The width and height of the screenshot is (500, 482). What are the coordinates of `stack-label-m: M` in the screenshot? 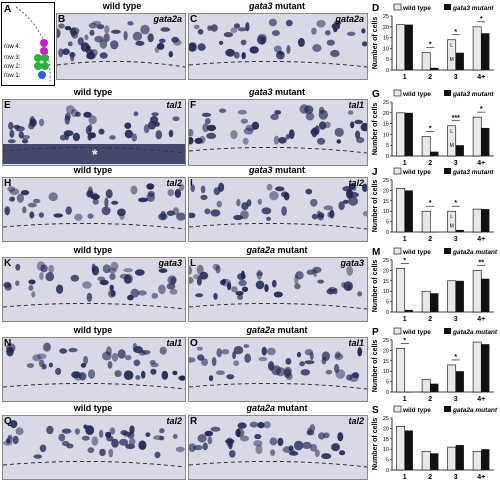 It's located at (452, 146).